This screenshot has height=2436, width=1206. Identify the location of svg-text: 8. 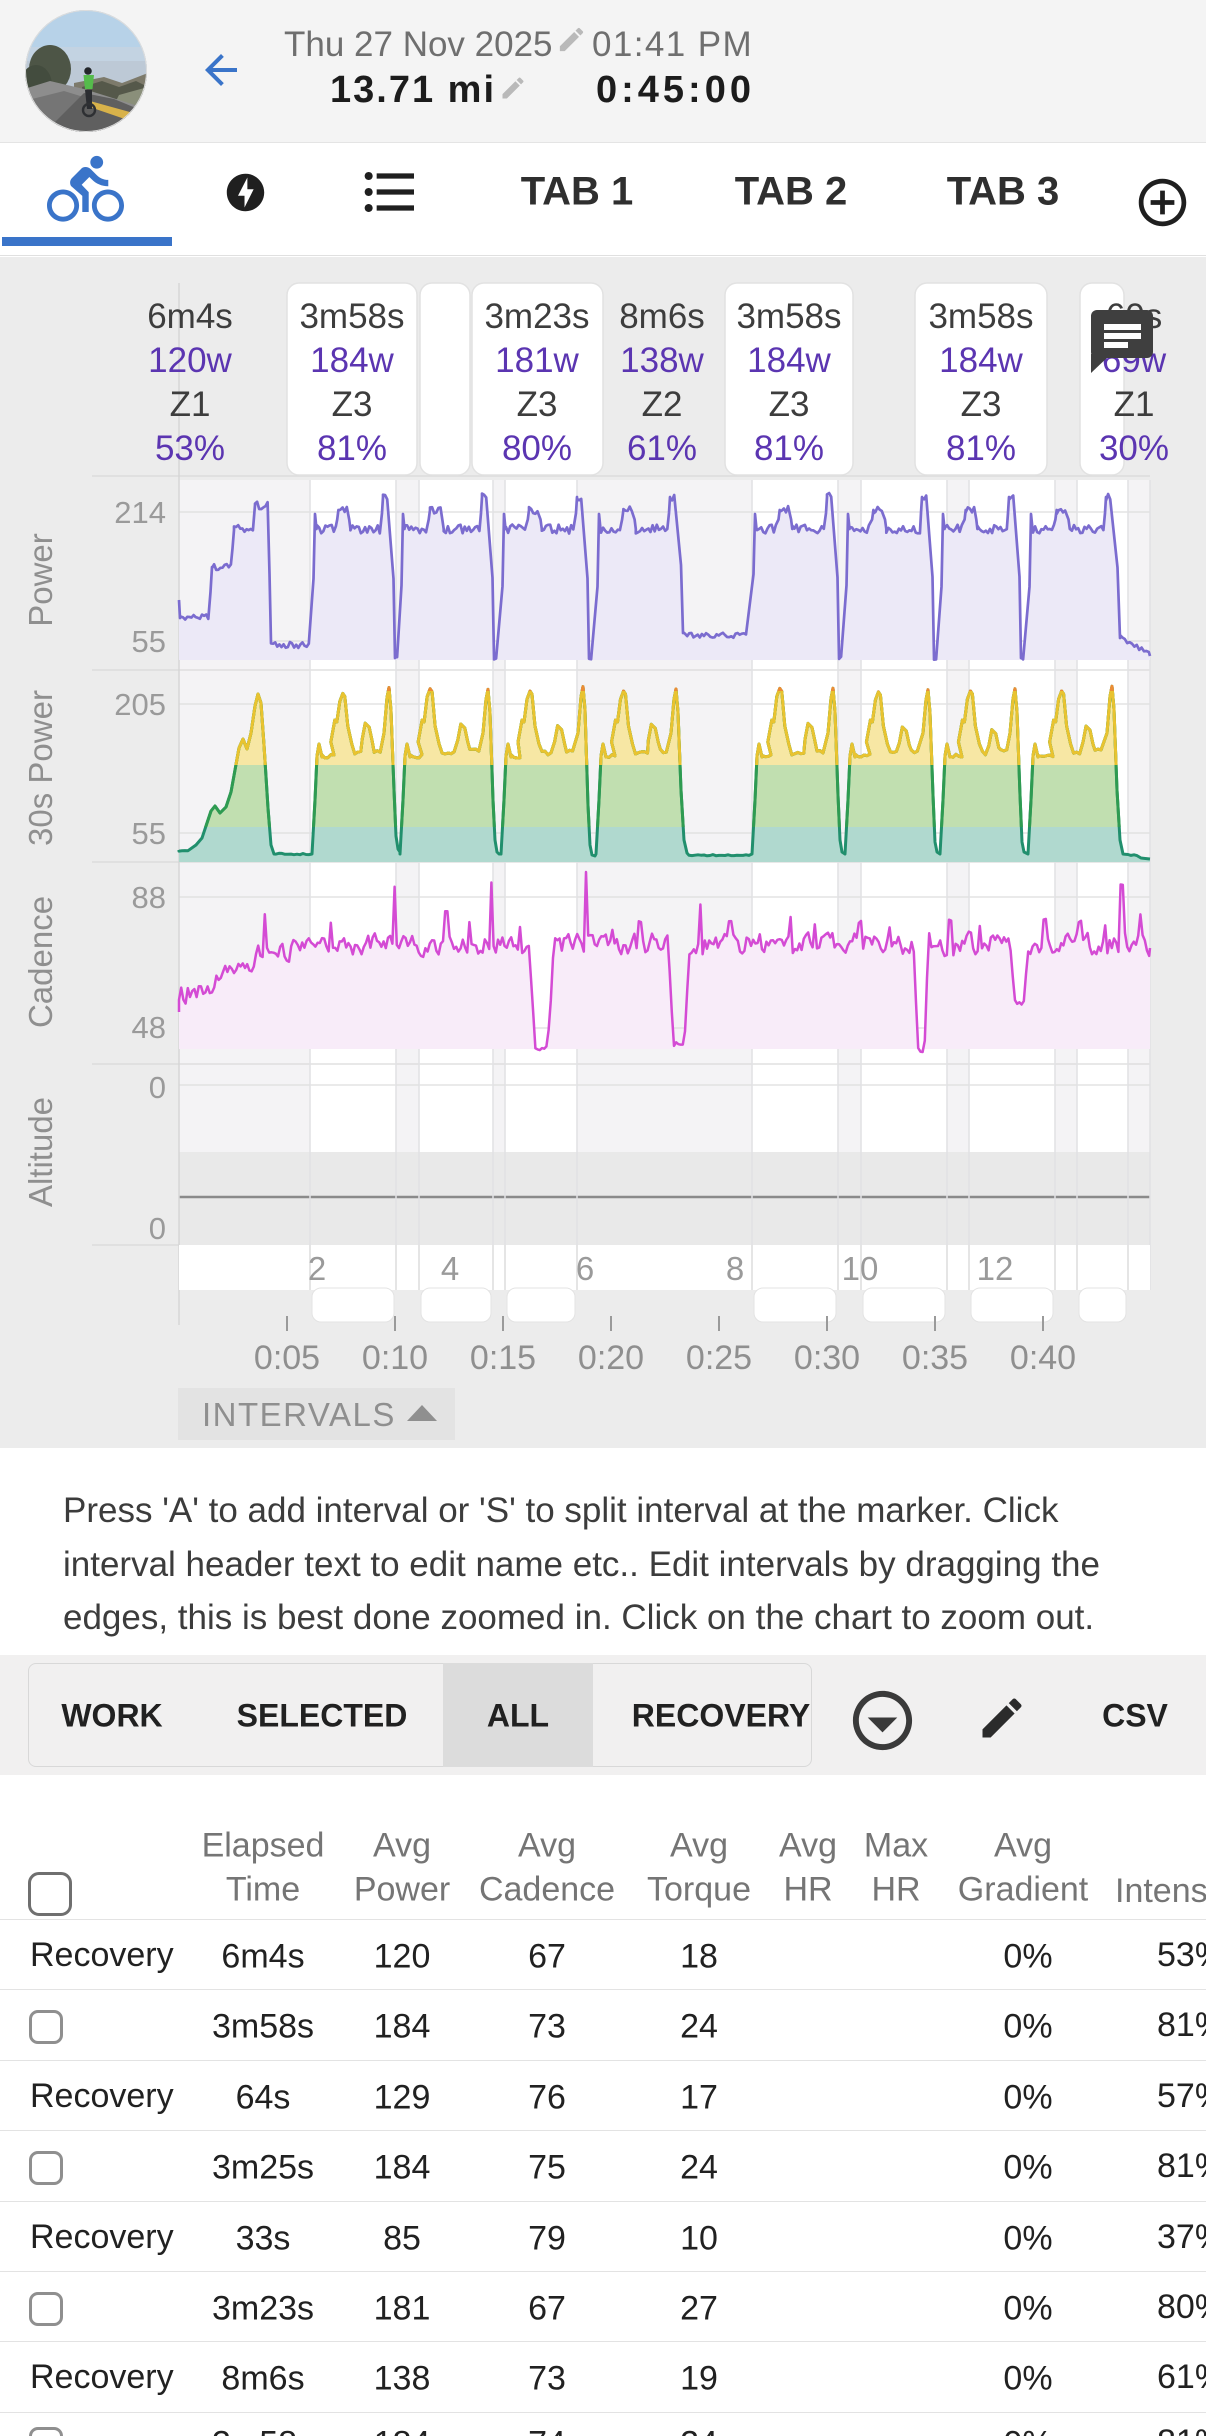
(735, 1268).